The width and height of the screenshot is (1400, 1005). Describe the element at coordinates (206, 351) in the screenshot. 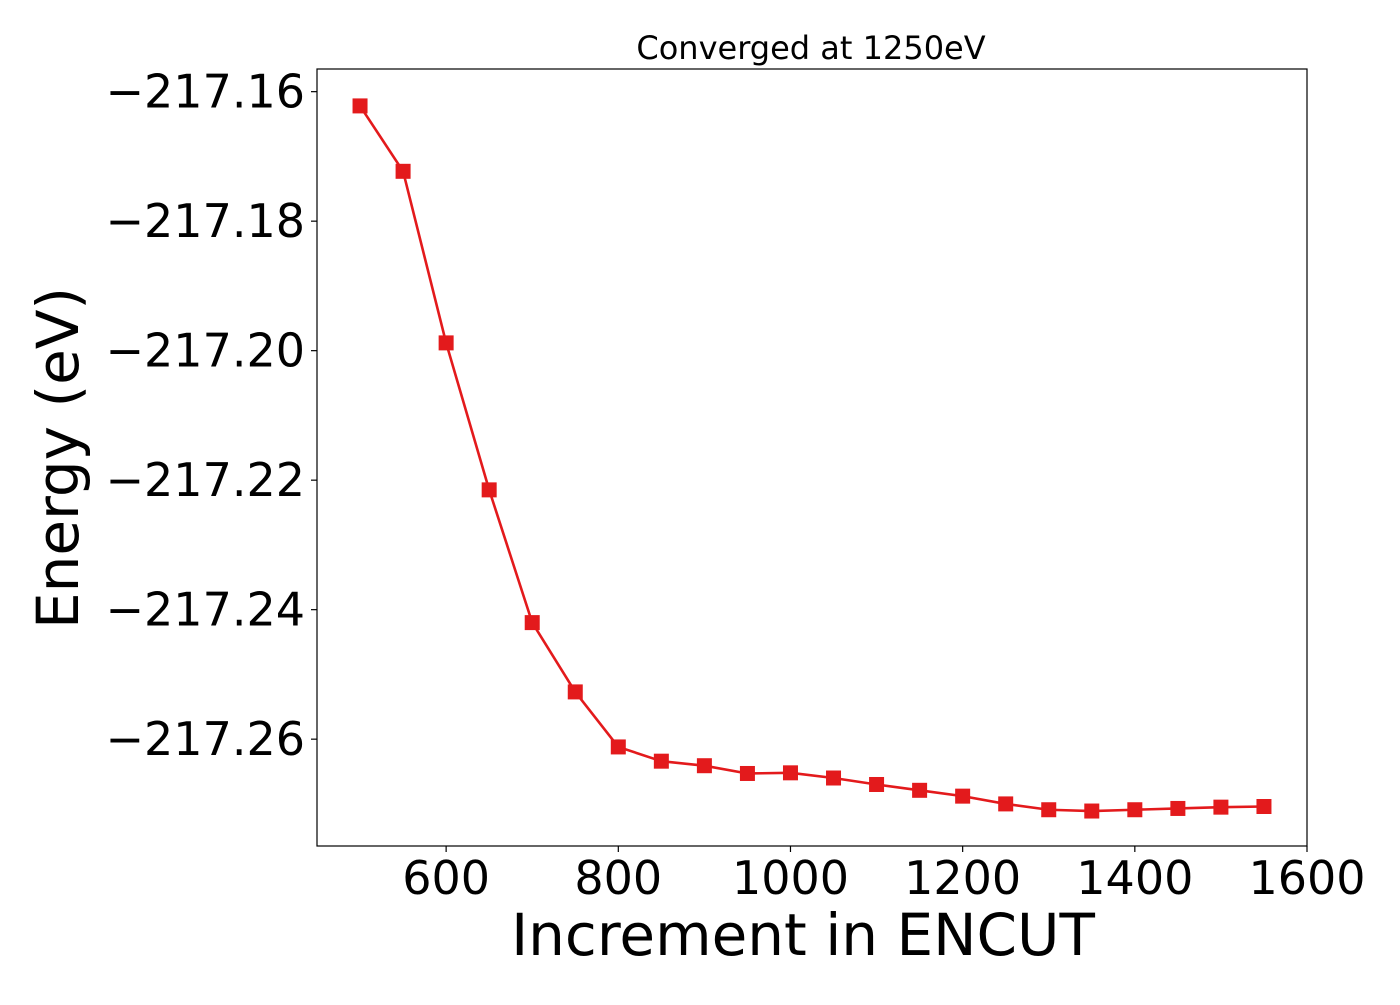

I see `y-tick-label: −217.20` at that location.